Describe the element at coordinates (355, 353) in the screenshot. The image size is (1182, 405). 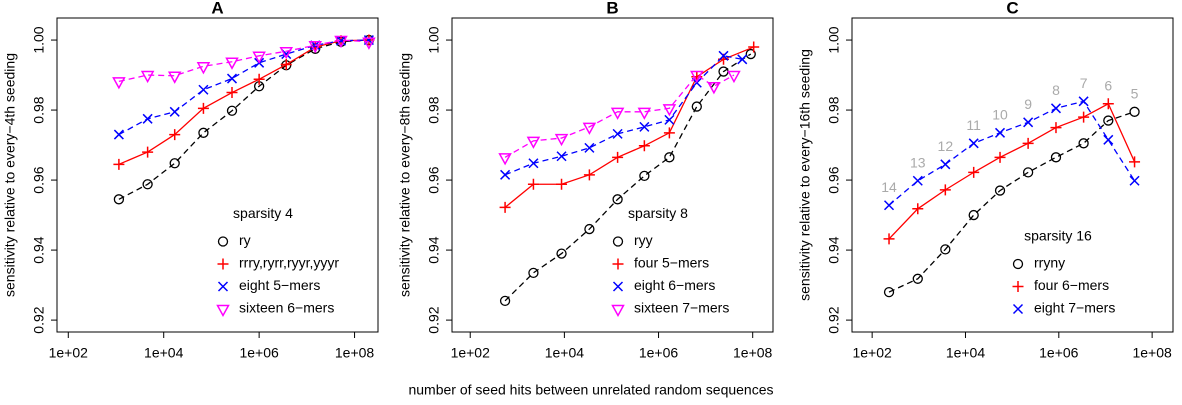
I see `x-tick-label: 1e+08` at that location.